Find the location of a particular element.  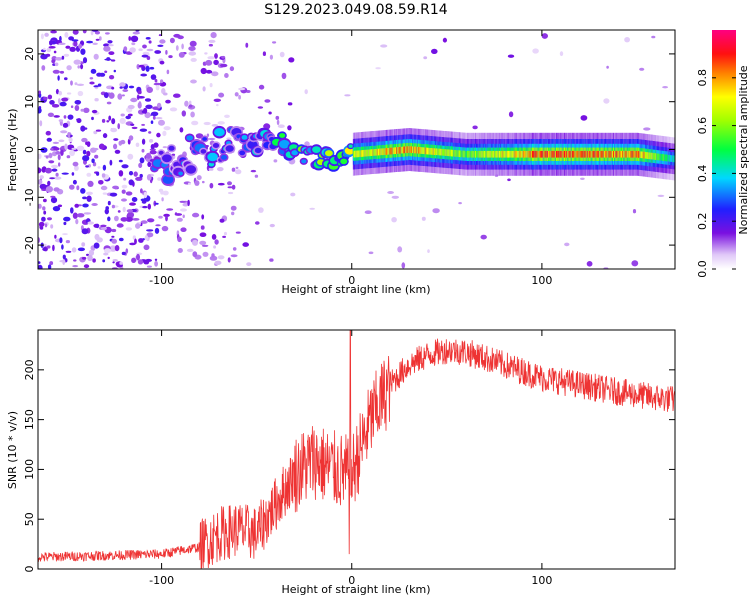

snr-y-tick-label: 150 is located at coordinates (29, 419).